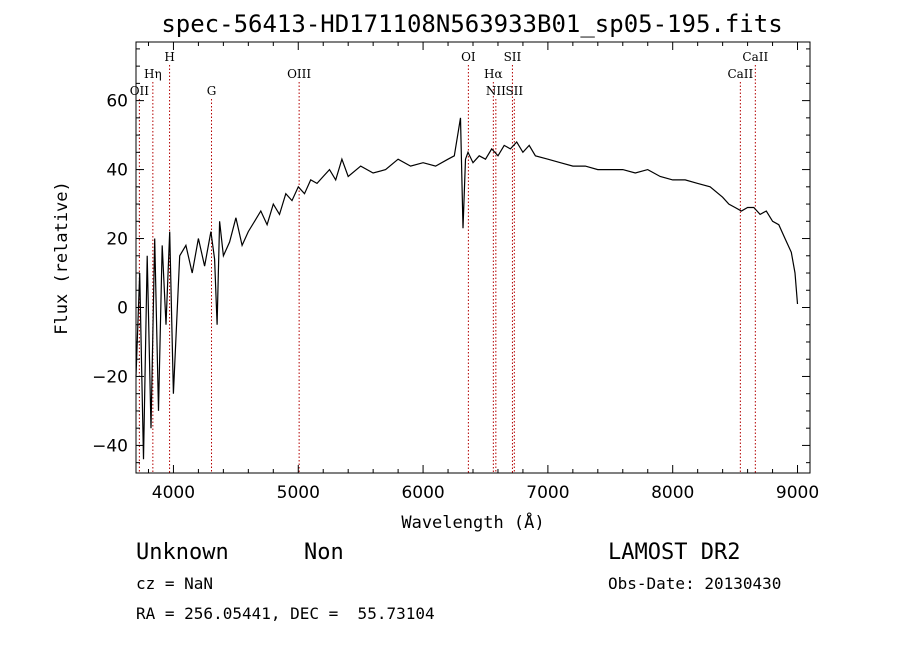 The width and height of the screenshot is (900, 649). Describe the element at coordinates (674, 552) in the screenshot. I see `survey-name: LAMOST DR2` at that location.